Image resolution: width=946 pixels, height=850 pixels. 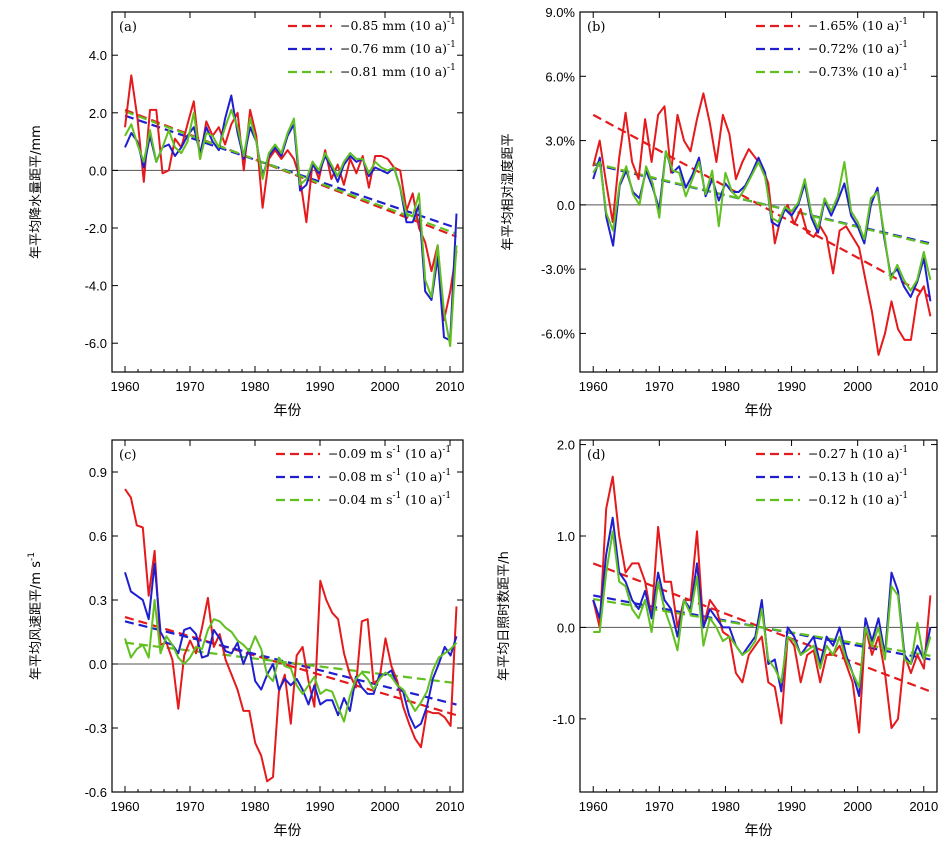 I want to click on y-tick-label: 6.0%, so click(x=560, y=76).